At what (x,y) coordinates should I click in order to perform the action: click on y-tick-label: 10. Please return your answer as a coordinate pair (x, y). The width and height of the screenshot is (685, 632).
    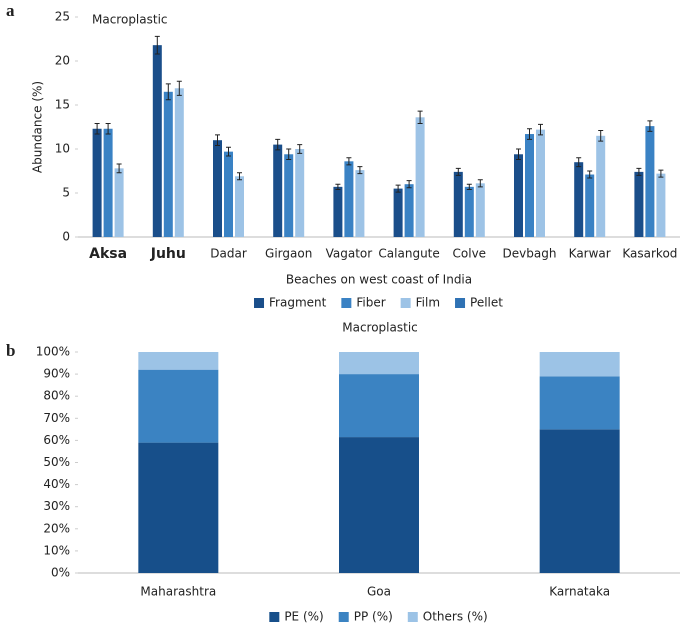
    Looking at the image, I should click on (62, 149).